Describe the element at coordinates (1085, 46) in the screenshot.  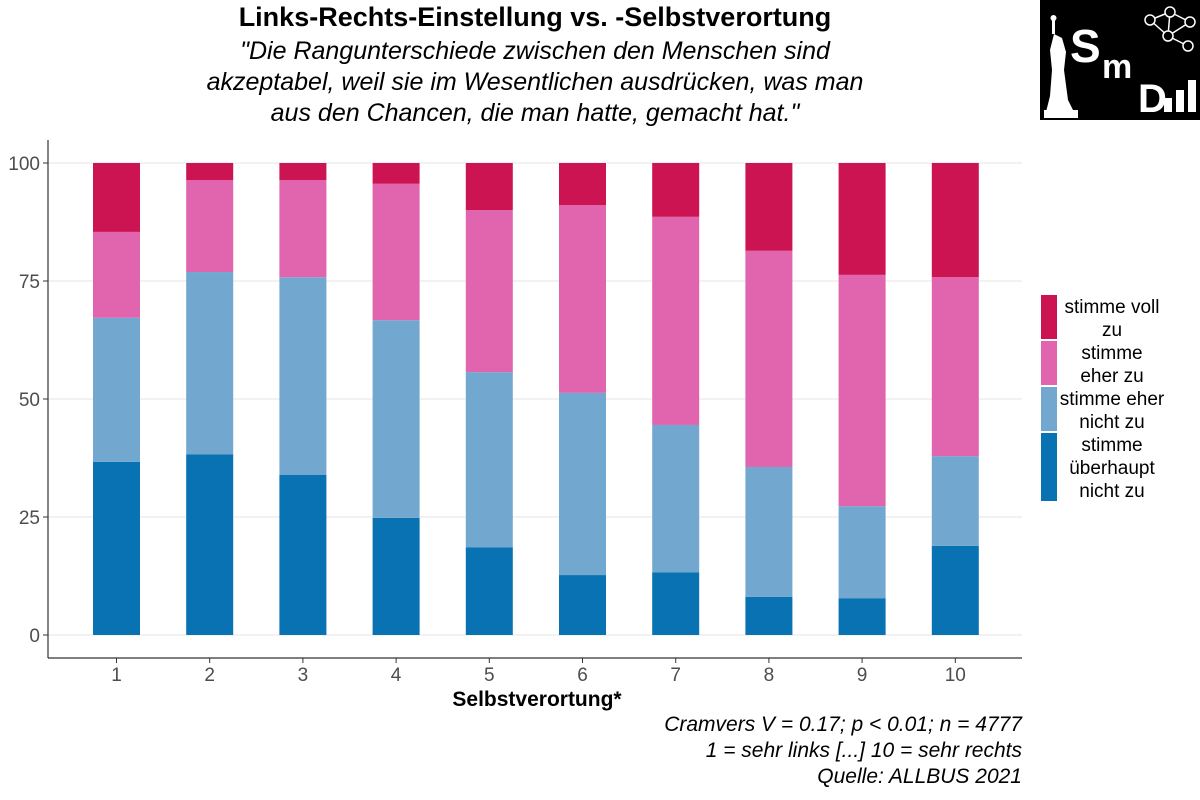
I see `logo-s: S` at that location.